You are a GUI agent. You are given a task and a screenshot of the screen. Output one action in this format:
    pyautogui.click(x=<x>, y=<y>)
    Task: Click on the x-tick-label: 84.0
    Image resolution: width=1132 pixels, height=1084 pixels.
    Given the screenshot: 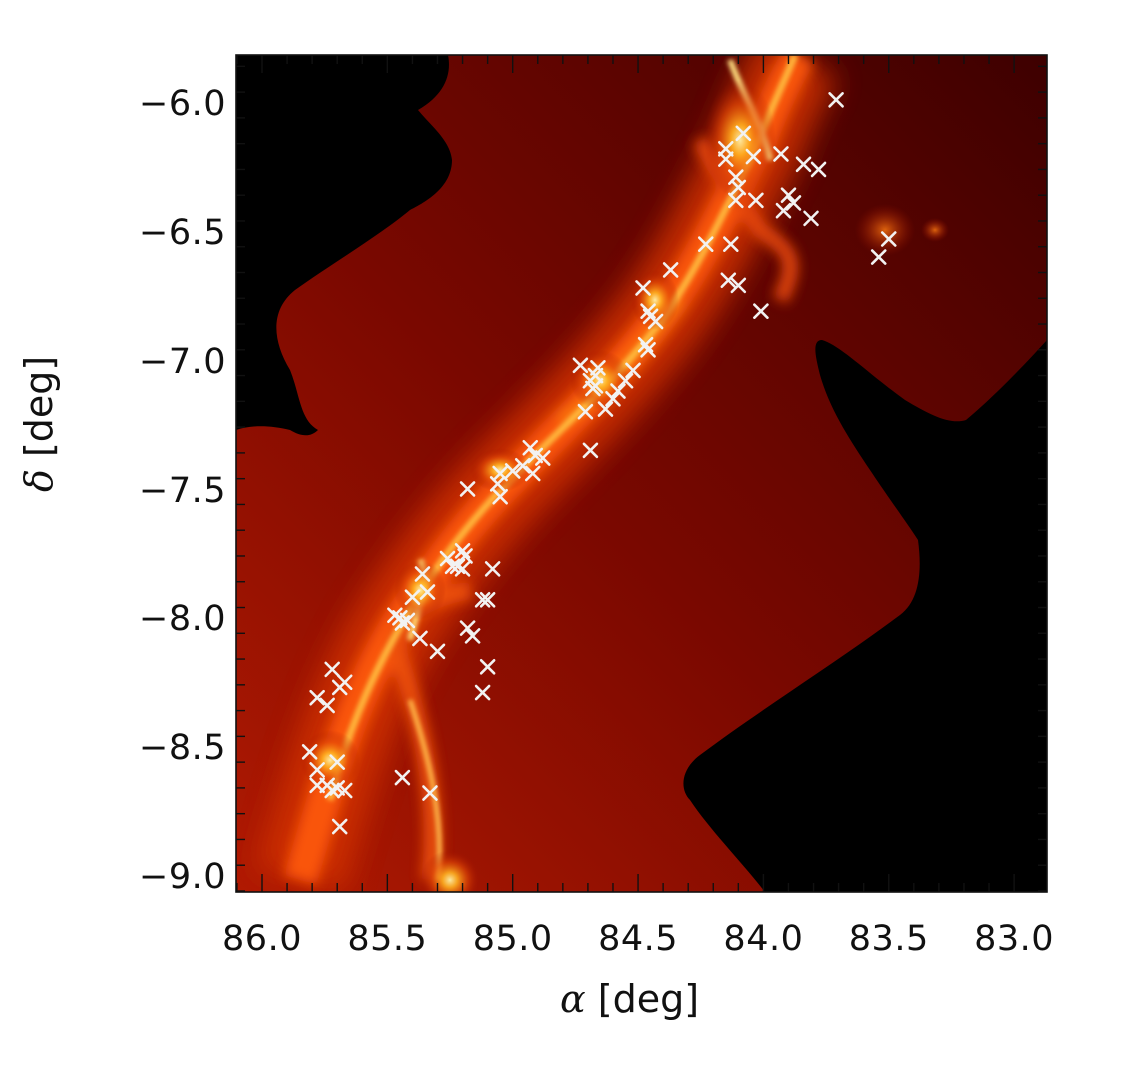 What is the action you would take?
    pyautogui.click(x=763, y=939)
    